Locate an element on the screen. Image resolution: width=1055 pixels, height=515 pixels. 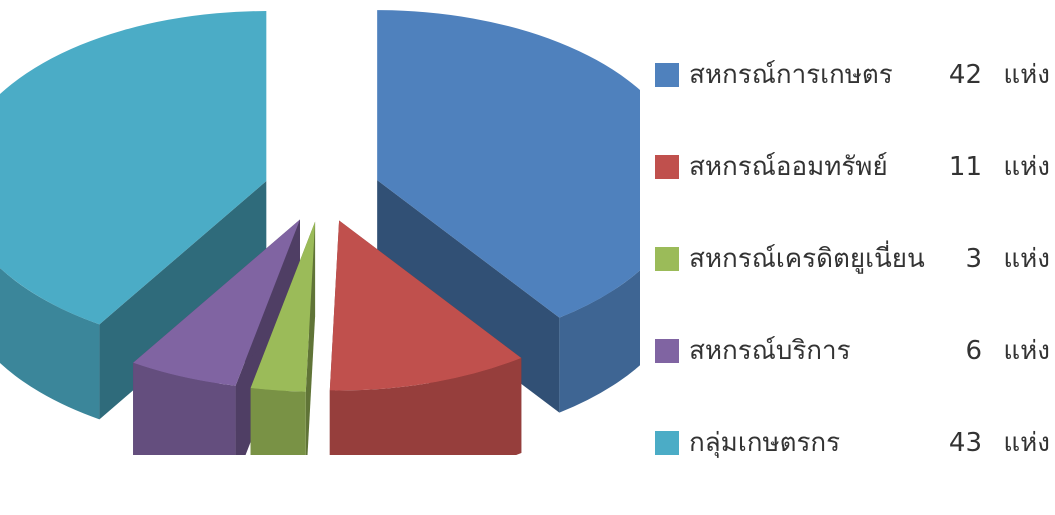
legend-item: สหกรณ์การเกษตร 42 แห่ง is located at coordinates (852, 101).